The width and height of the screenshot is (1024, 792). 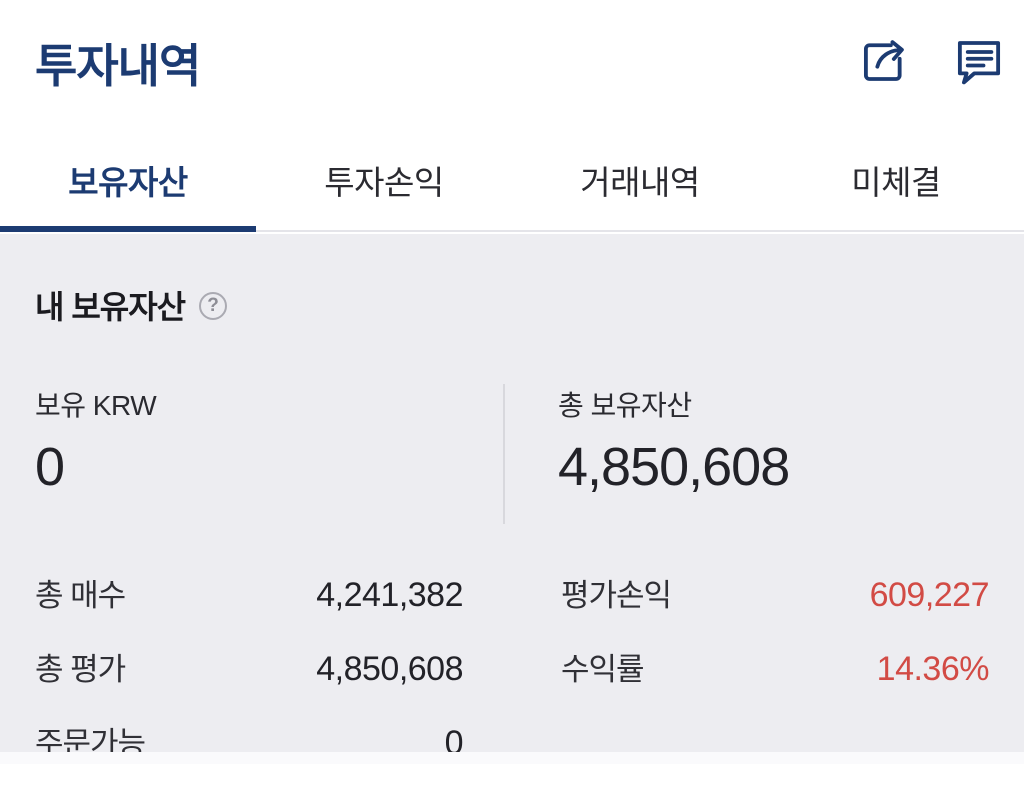 I want to click on total-assets-block: 총 보유자산 4,850,608, so click(x=747, y=454).